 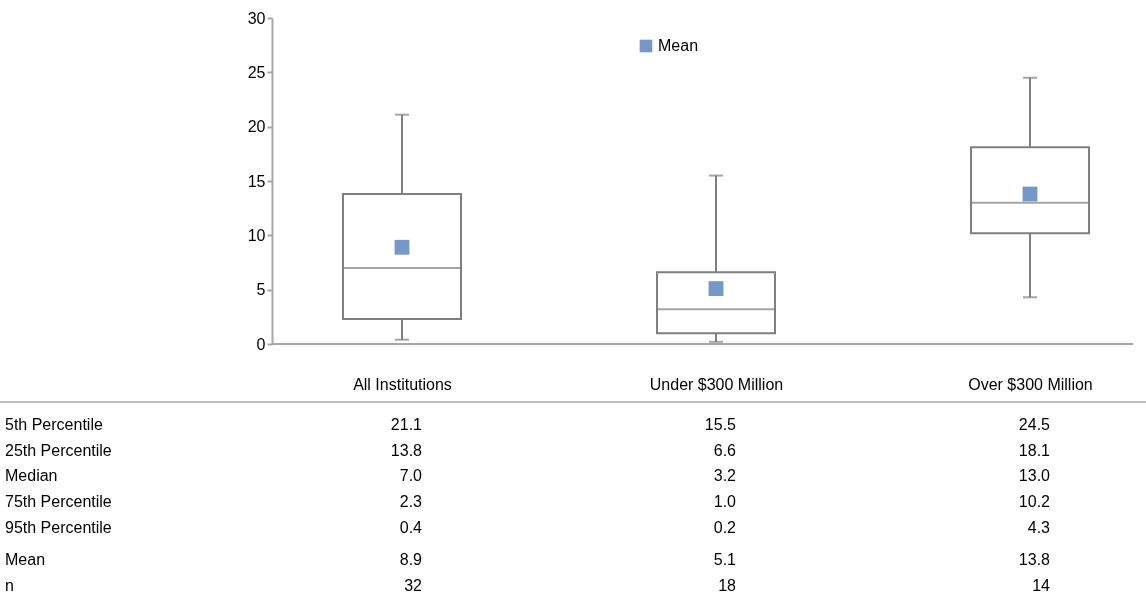 What do you see at coordinates (256, 127) in the screenshot?
I see `y-tick-label: 20` at bounding box center [256, 127].